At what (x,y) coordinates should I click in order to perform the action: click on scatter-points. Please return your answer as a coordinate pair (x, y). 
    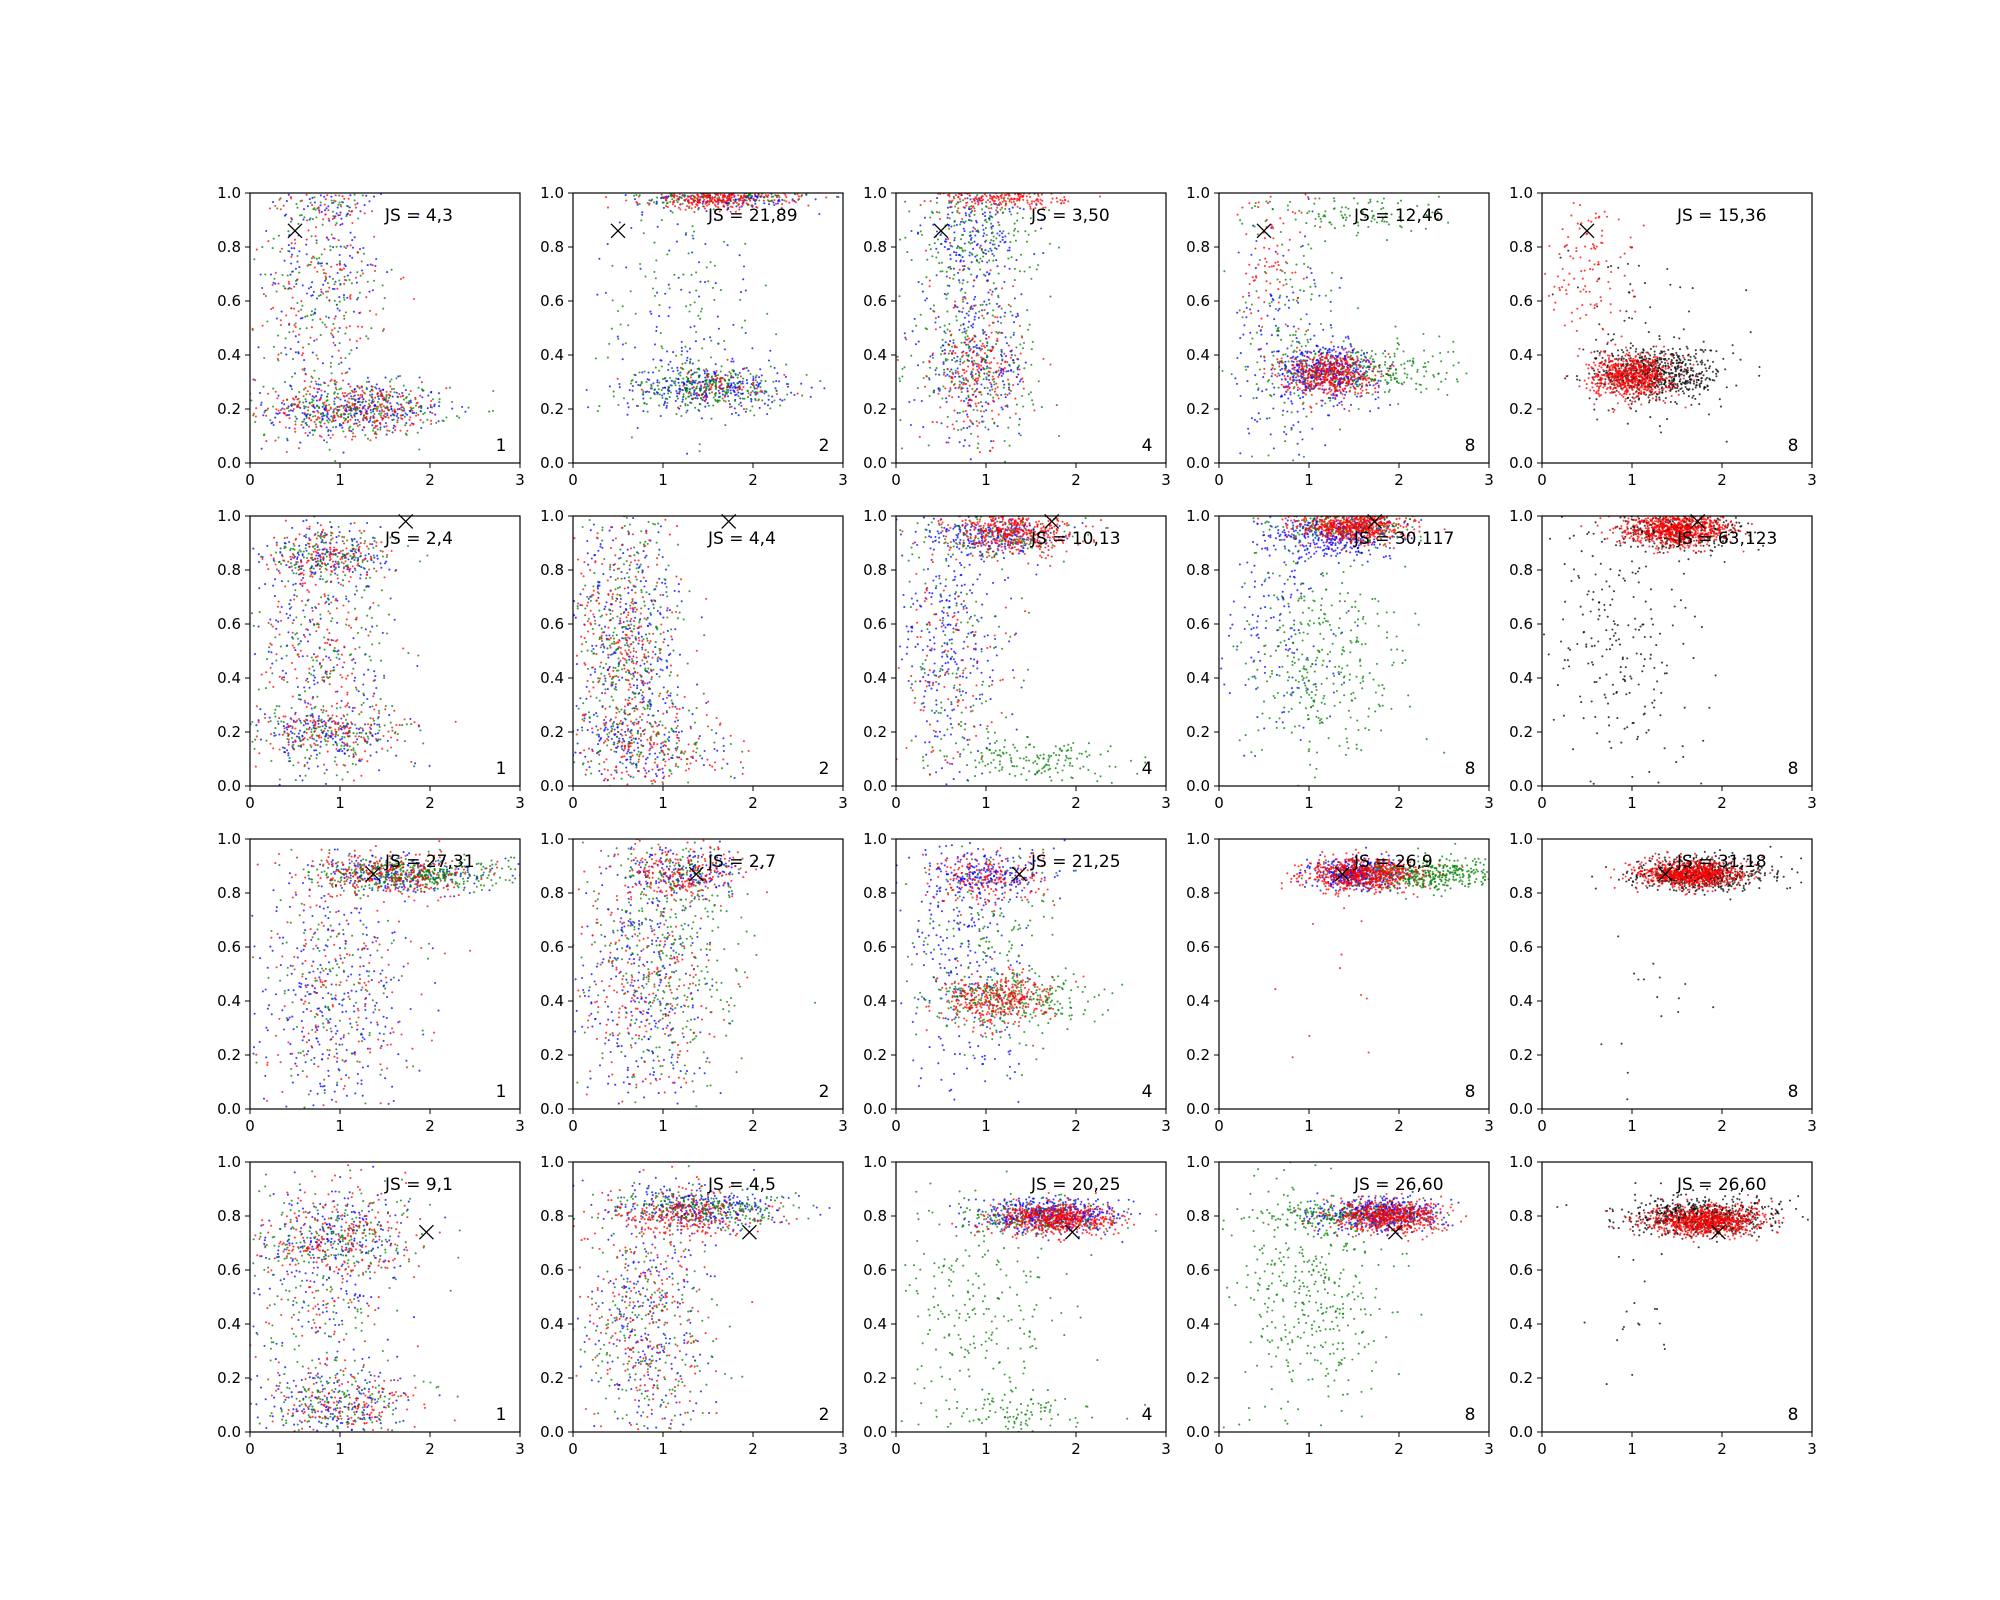
    Looking at the image, I should click on (712, 324).